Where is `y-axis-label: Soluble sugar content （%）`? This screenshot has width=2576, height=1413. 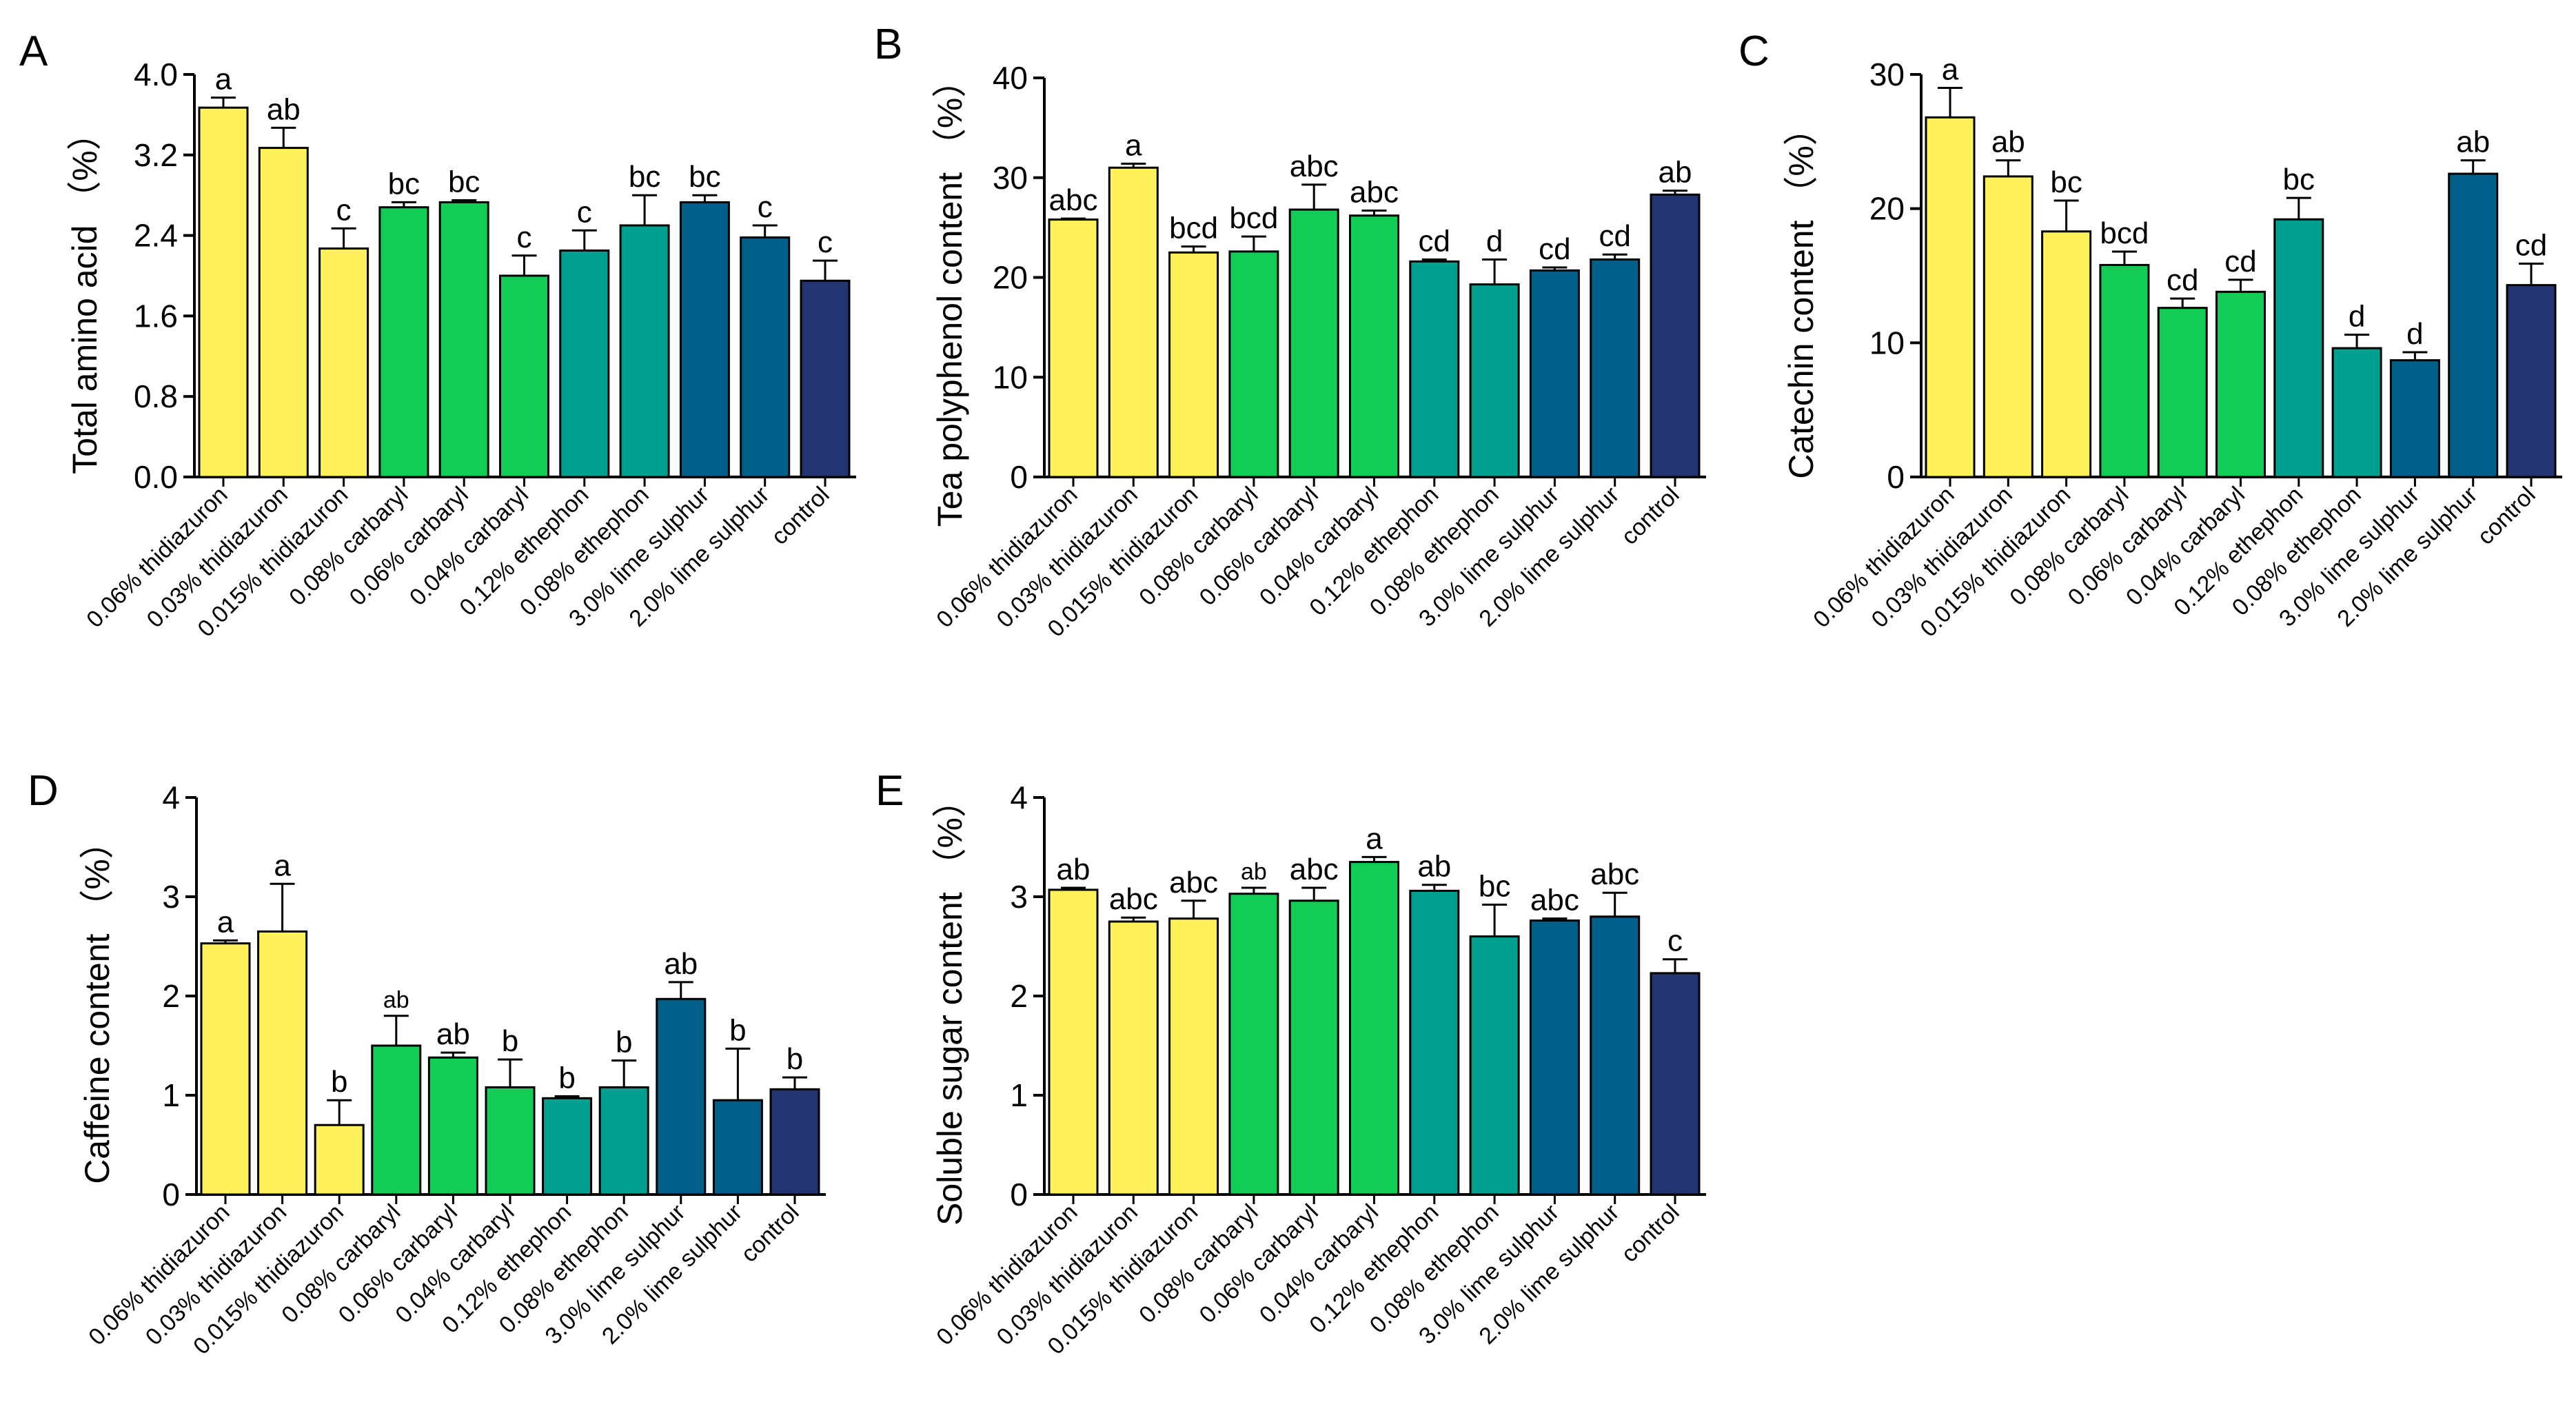
y-axis-label: Soluble sugar content （%） is located at coordinates (950, 1004).